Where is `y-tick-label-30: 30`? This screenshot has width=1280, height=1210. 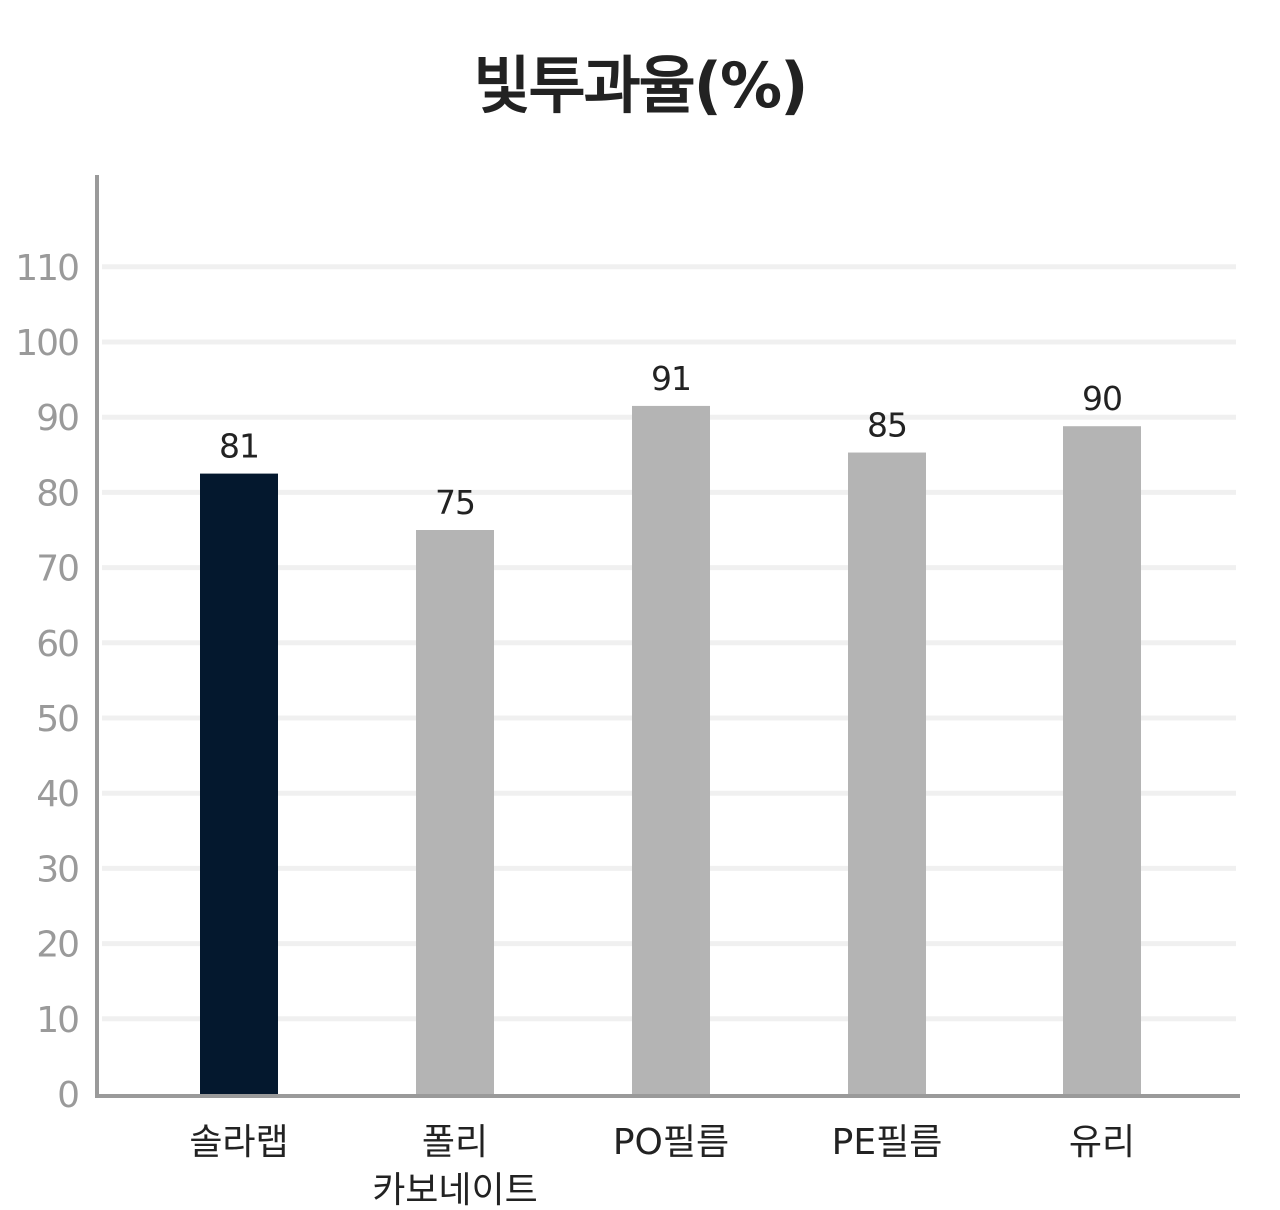
y-tick-label-30: 30 is located at coordinates (57, 869).